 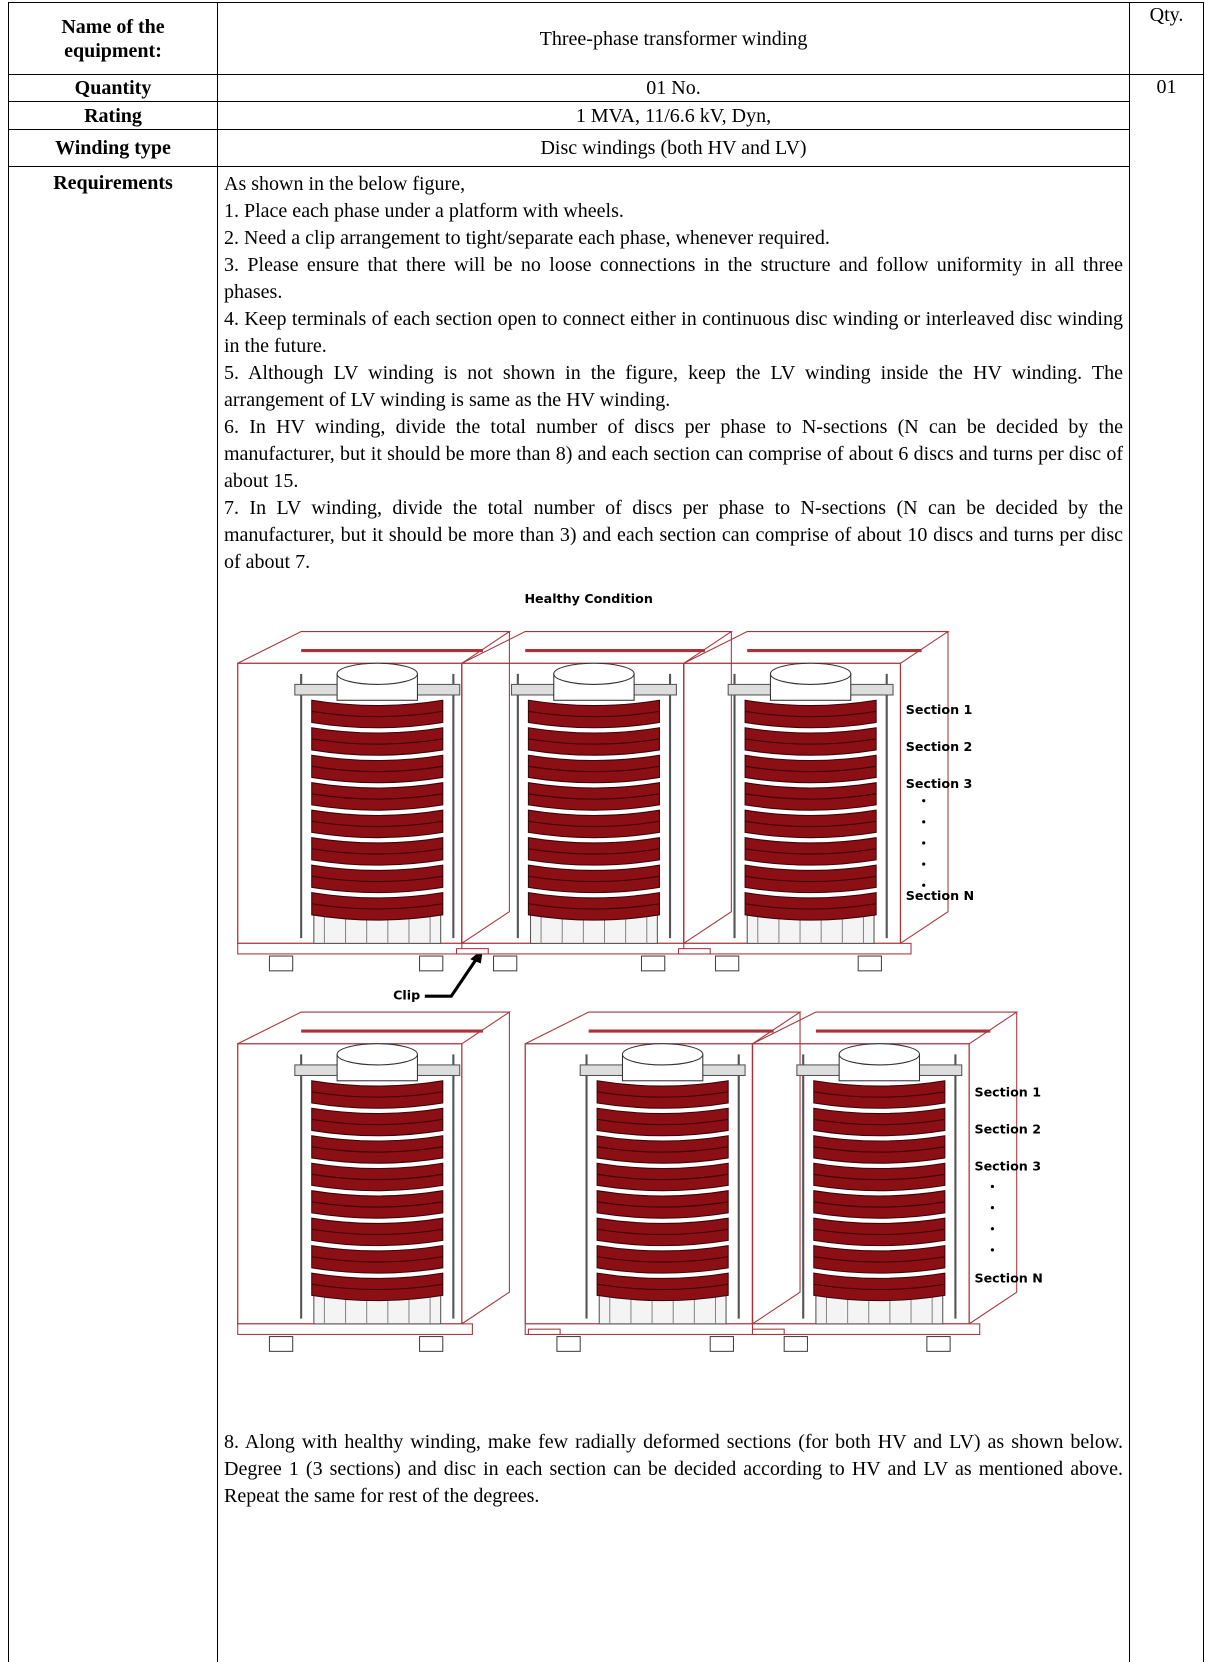 What do you see at coordinates (588, 598) in the screenshot?
I see `figure-title: Healthy Condition` at bounding box center [588, 598].